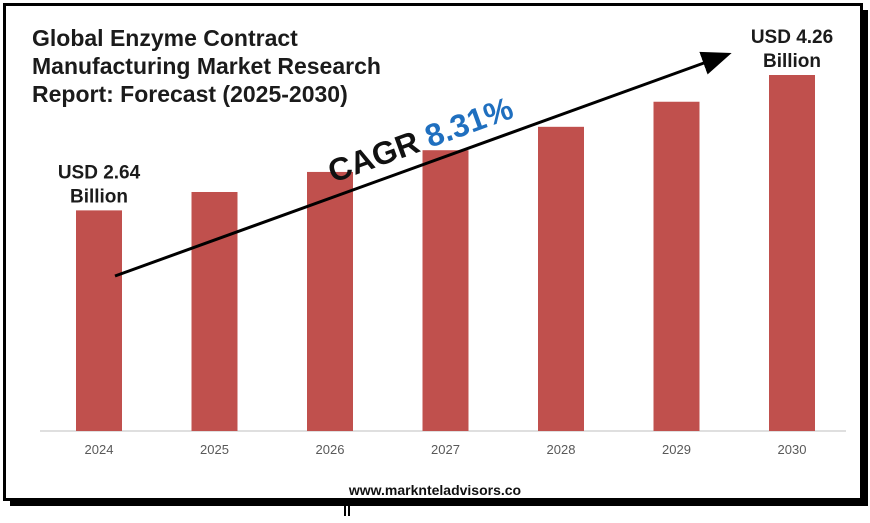  Describe the element at coordinates (792, 449) in the screenshot. I see `x-tick-label-2030: 2030` at that location.